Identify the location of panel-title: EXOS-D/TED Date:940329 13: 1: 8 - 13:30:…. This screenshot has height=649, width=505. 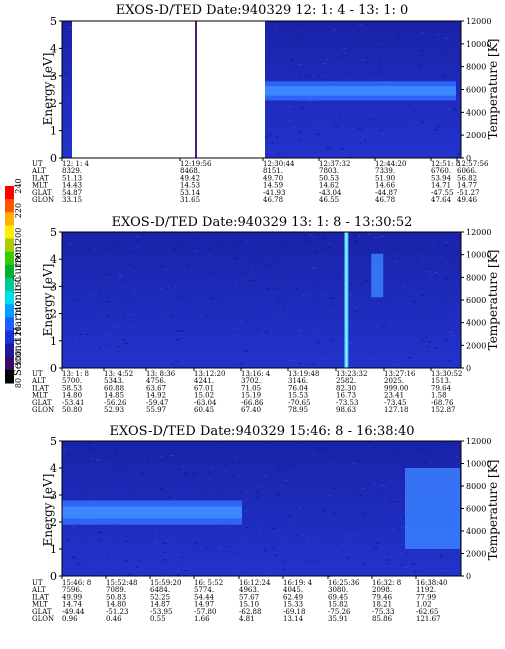
(262, 222).